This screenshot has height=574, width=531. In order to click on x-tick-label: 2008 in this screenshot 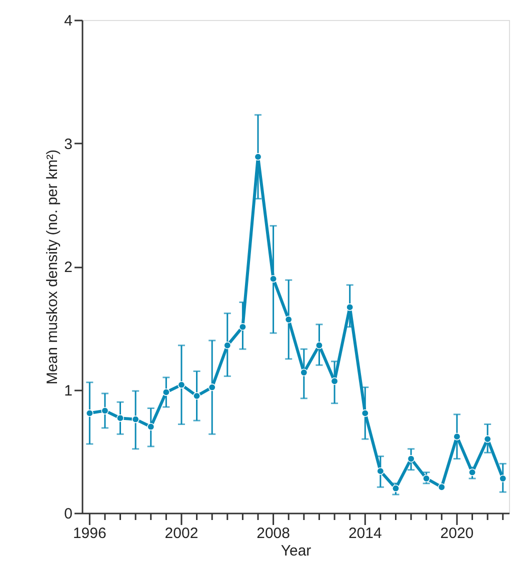, I will do `click(273, 533)`.